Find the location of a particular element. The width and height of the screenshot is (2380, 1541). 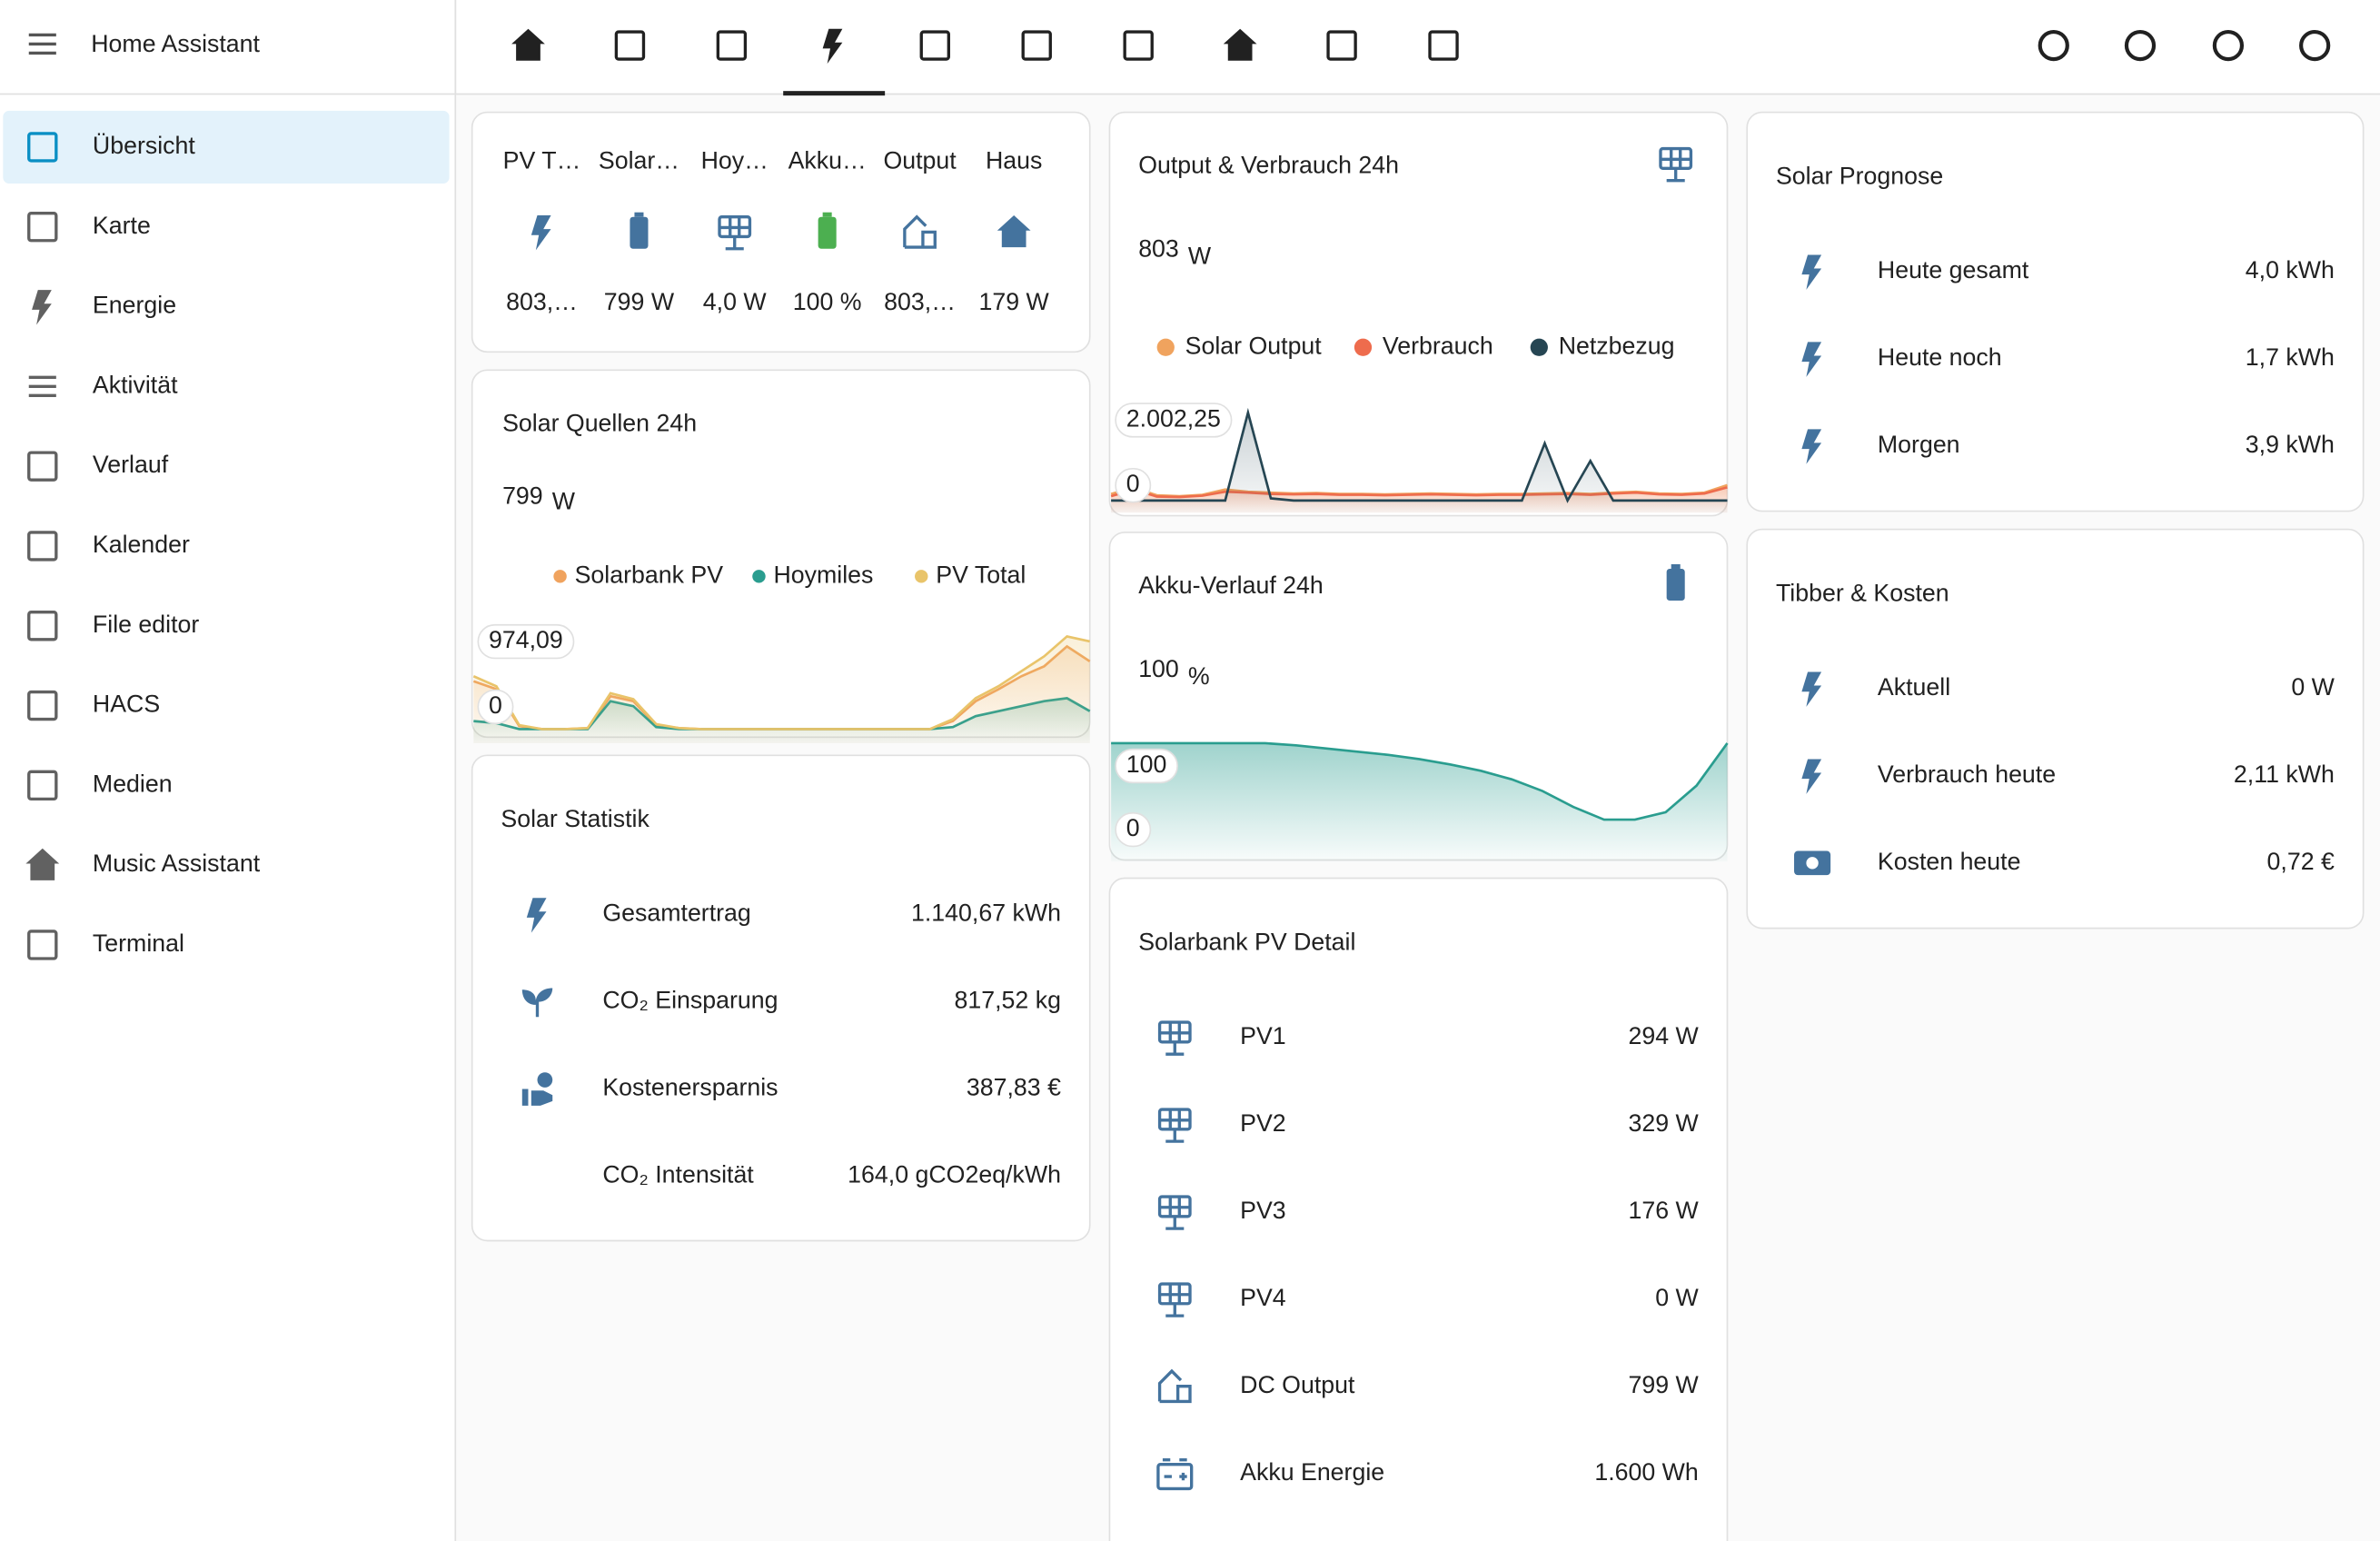

nav-item: Energie is located at coordinates (134, 305).